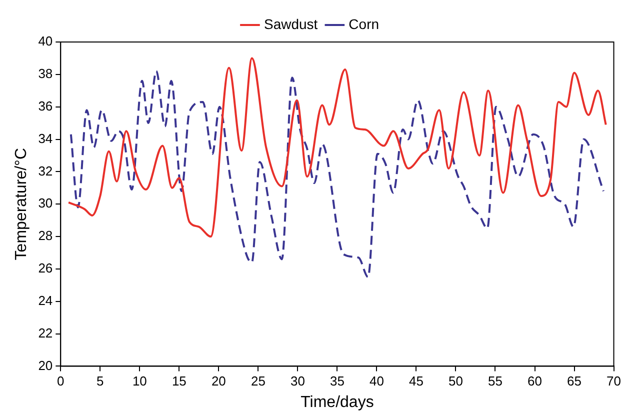  I want to click on y-tick-label: 34, so click(45, 138).